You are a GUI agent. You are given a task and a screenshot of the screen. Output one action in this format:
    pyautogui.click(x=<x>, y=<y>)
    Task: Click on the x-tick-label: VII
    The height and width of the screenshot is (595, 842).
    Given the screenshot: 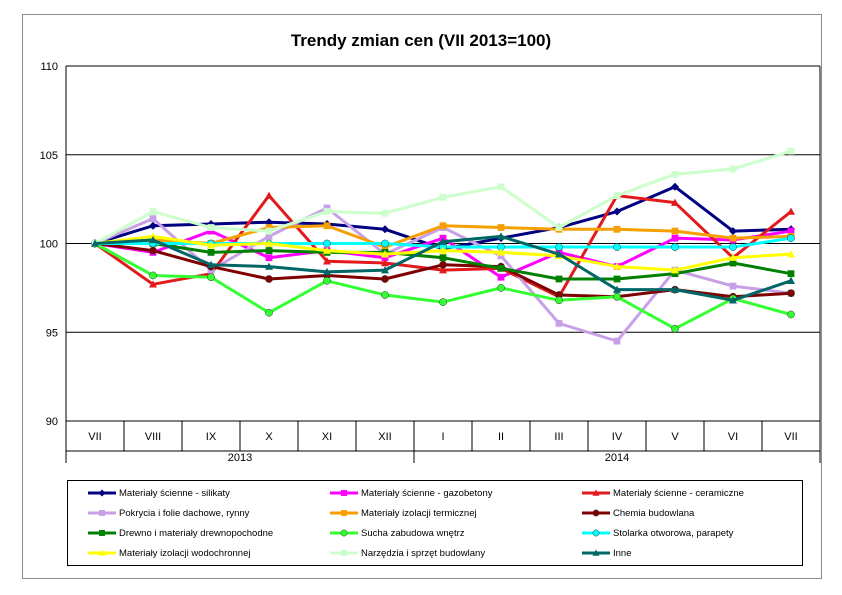 What is the action you would take?
    pyautogui.click(x=790, y=437)
    